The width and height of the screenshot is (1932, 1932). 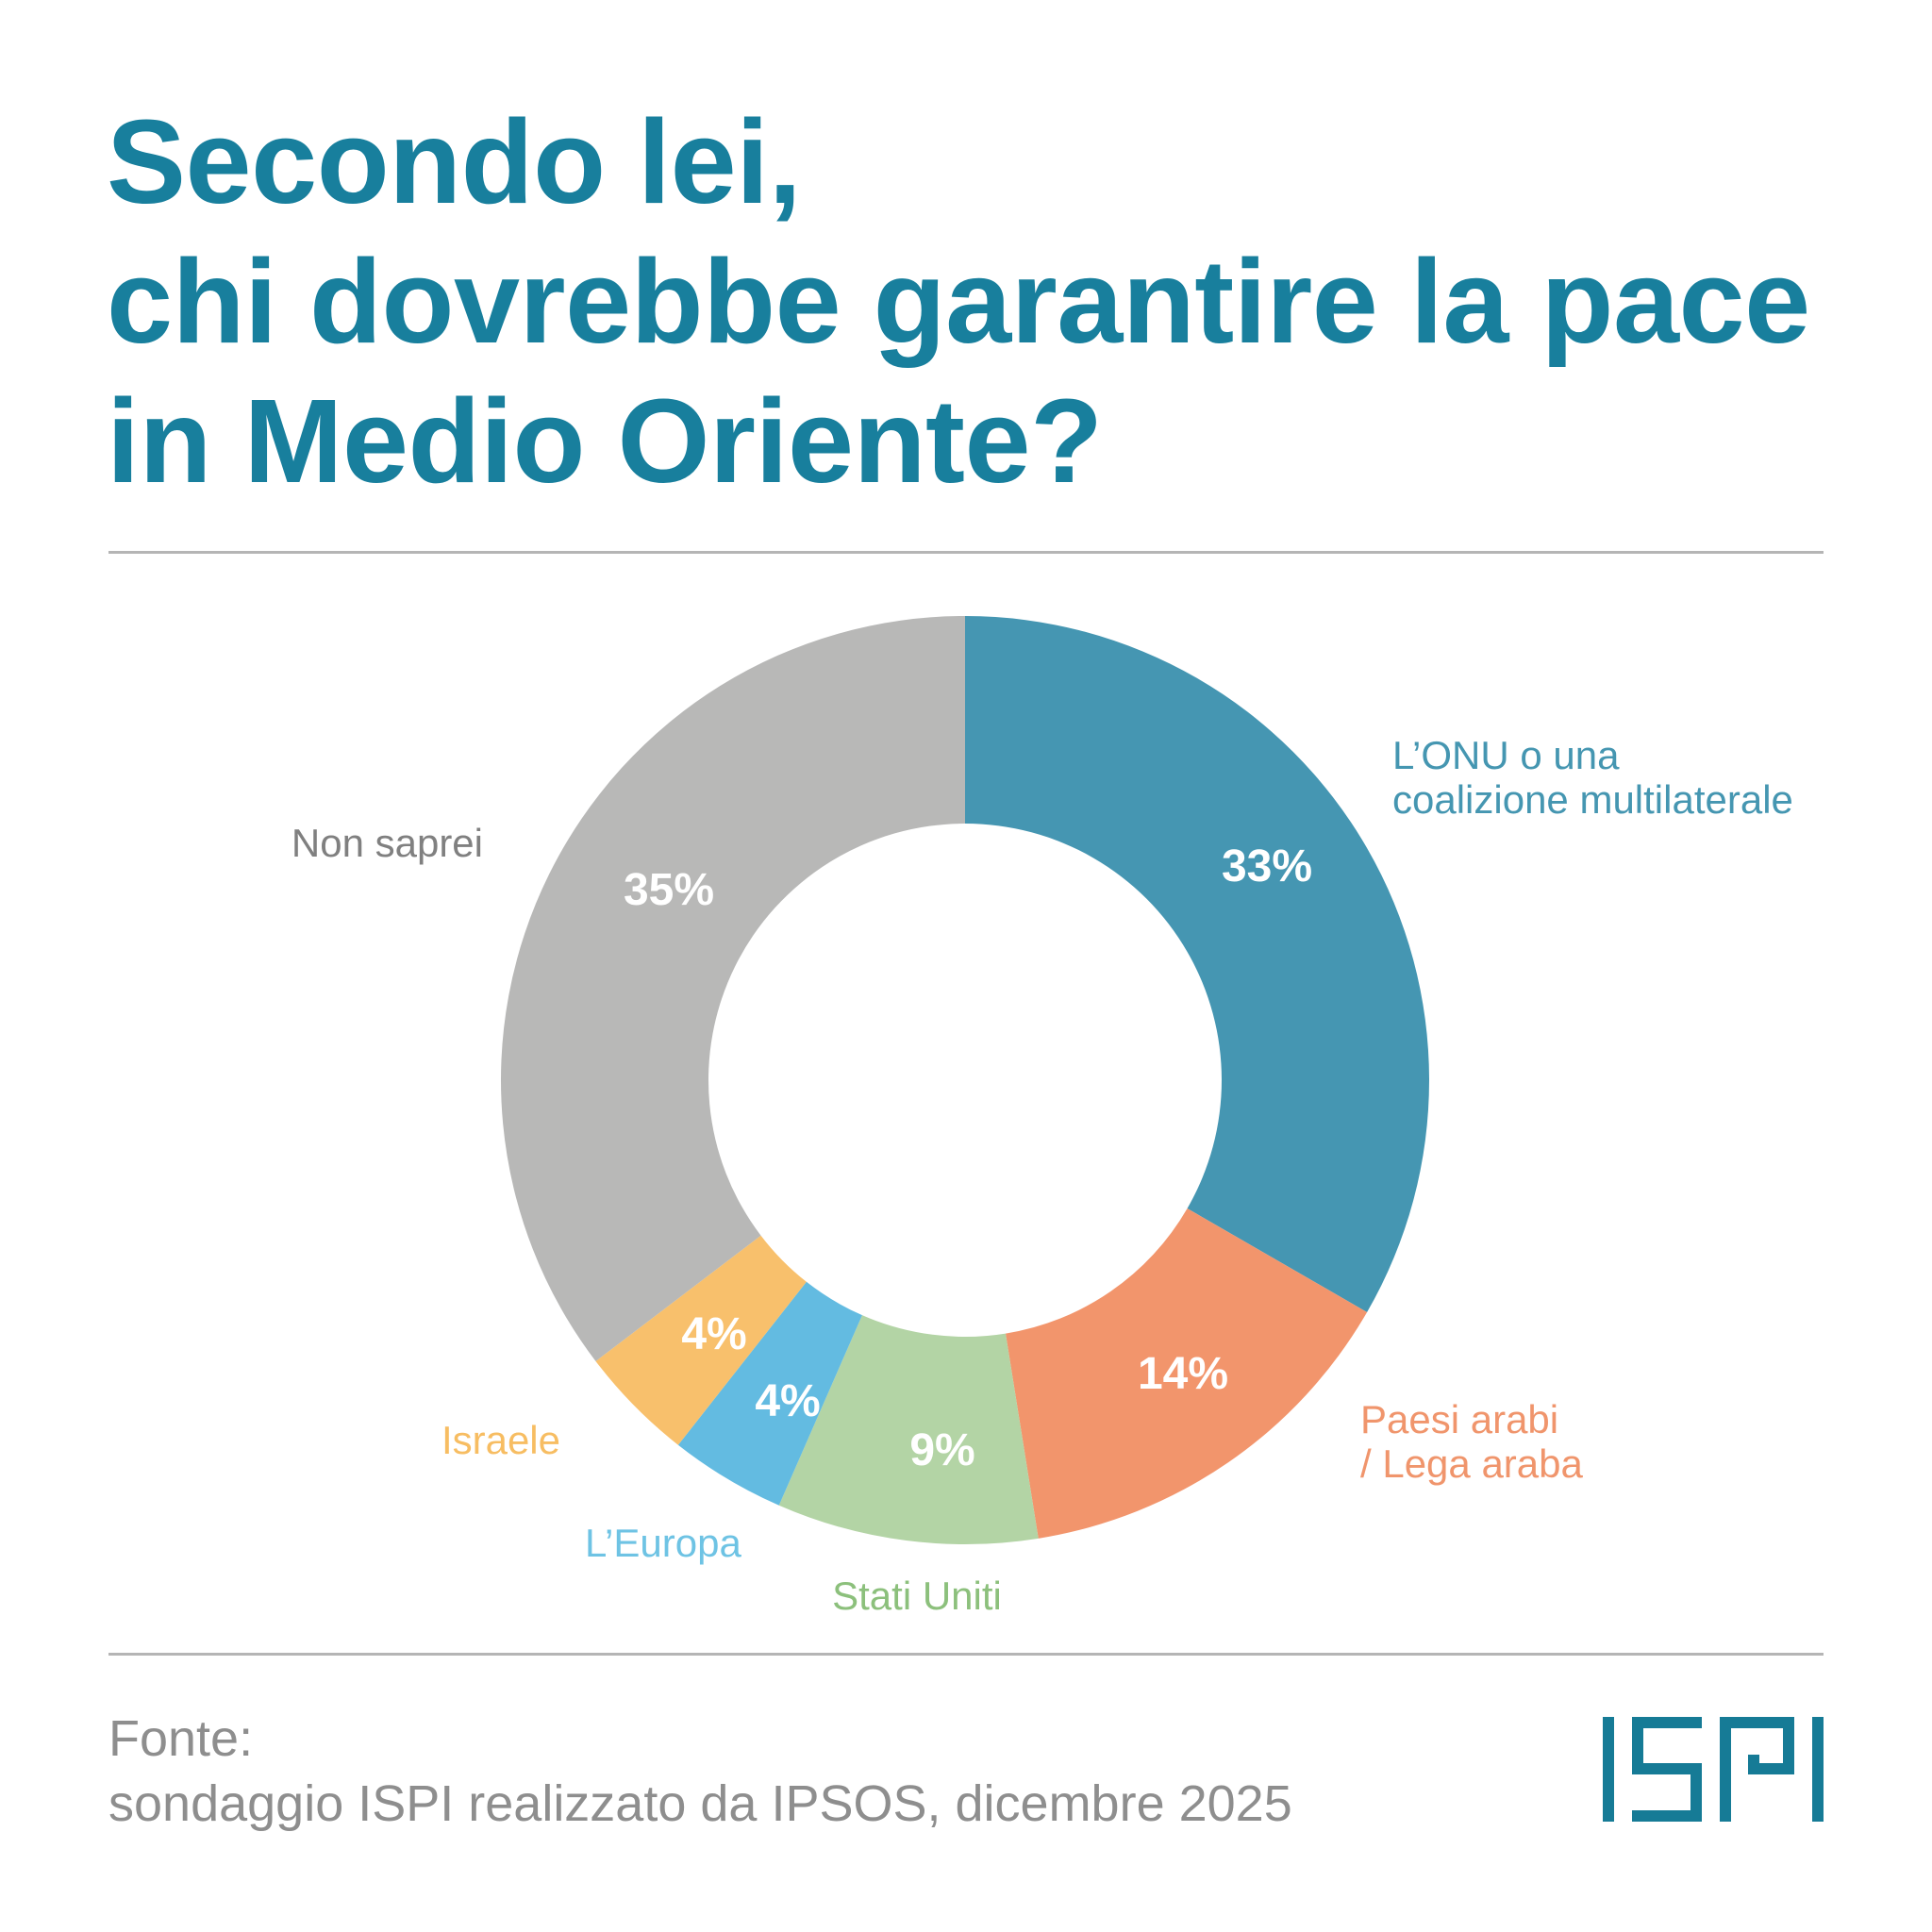 What do you see at coordinates (1197, 964) in the screenshot?
I see `donut-slice-l-onu-o-una-coalizione-multilaterale` at bounding box center [1197, 964].